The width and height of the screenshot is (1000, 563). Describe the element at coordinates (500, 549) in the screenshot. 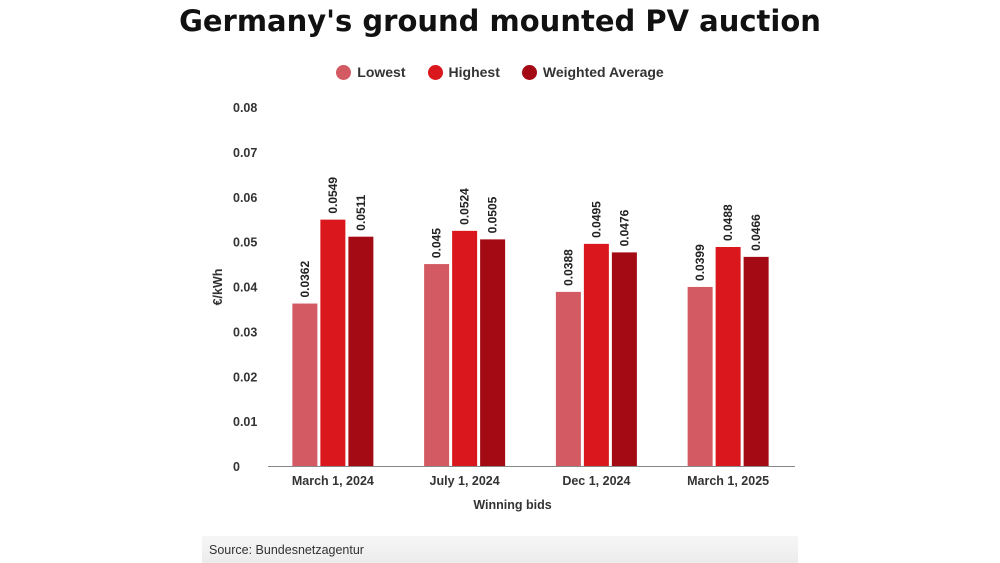

I see `source-footer: Source: Bundesnetzagentur` at that location.